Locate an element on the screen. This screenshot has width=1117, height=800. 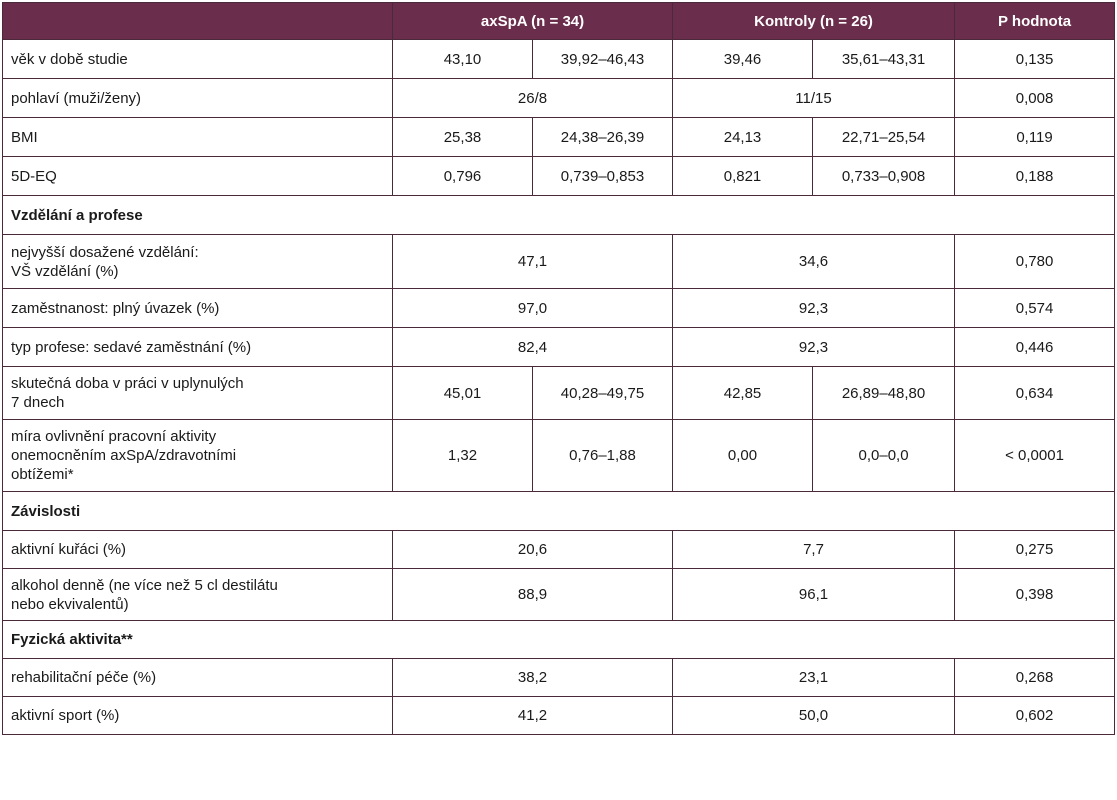
section-heading: Závislosti is located at coordinates (558, 511).